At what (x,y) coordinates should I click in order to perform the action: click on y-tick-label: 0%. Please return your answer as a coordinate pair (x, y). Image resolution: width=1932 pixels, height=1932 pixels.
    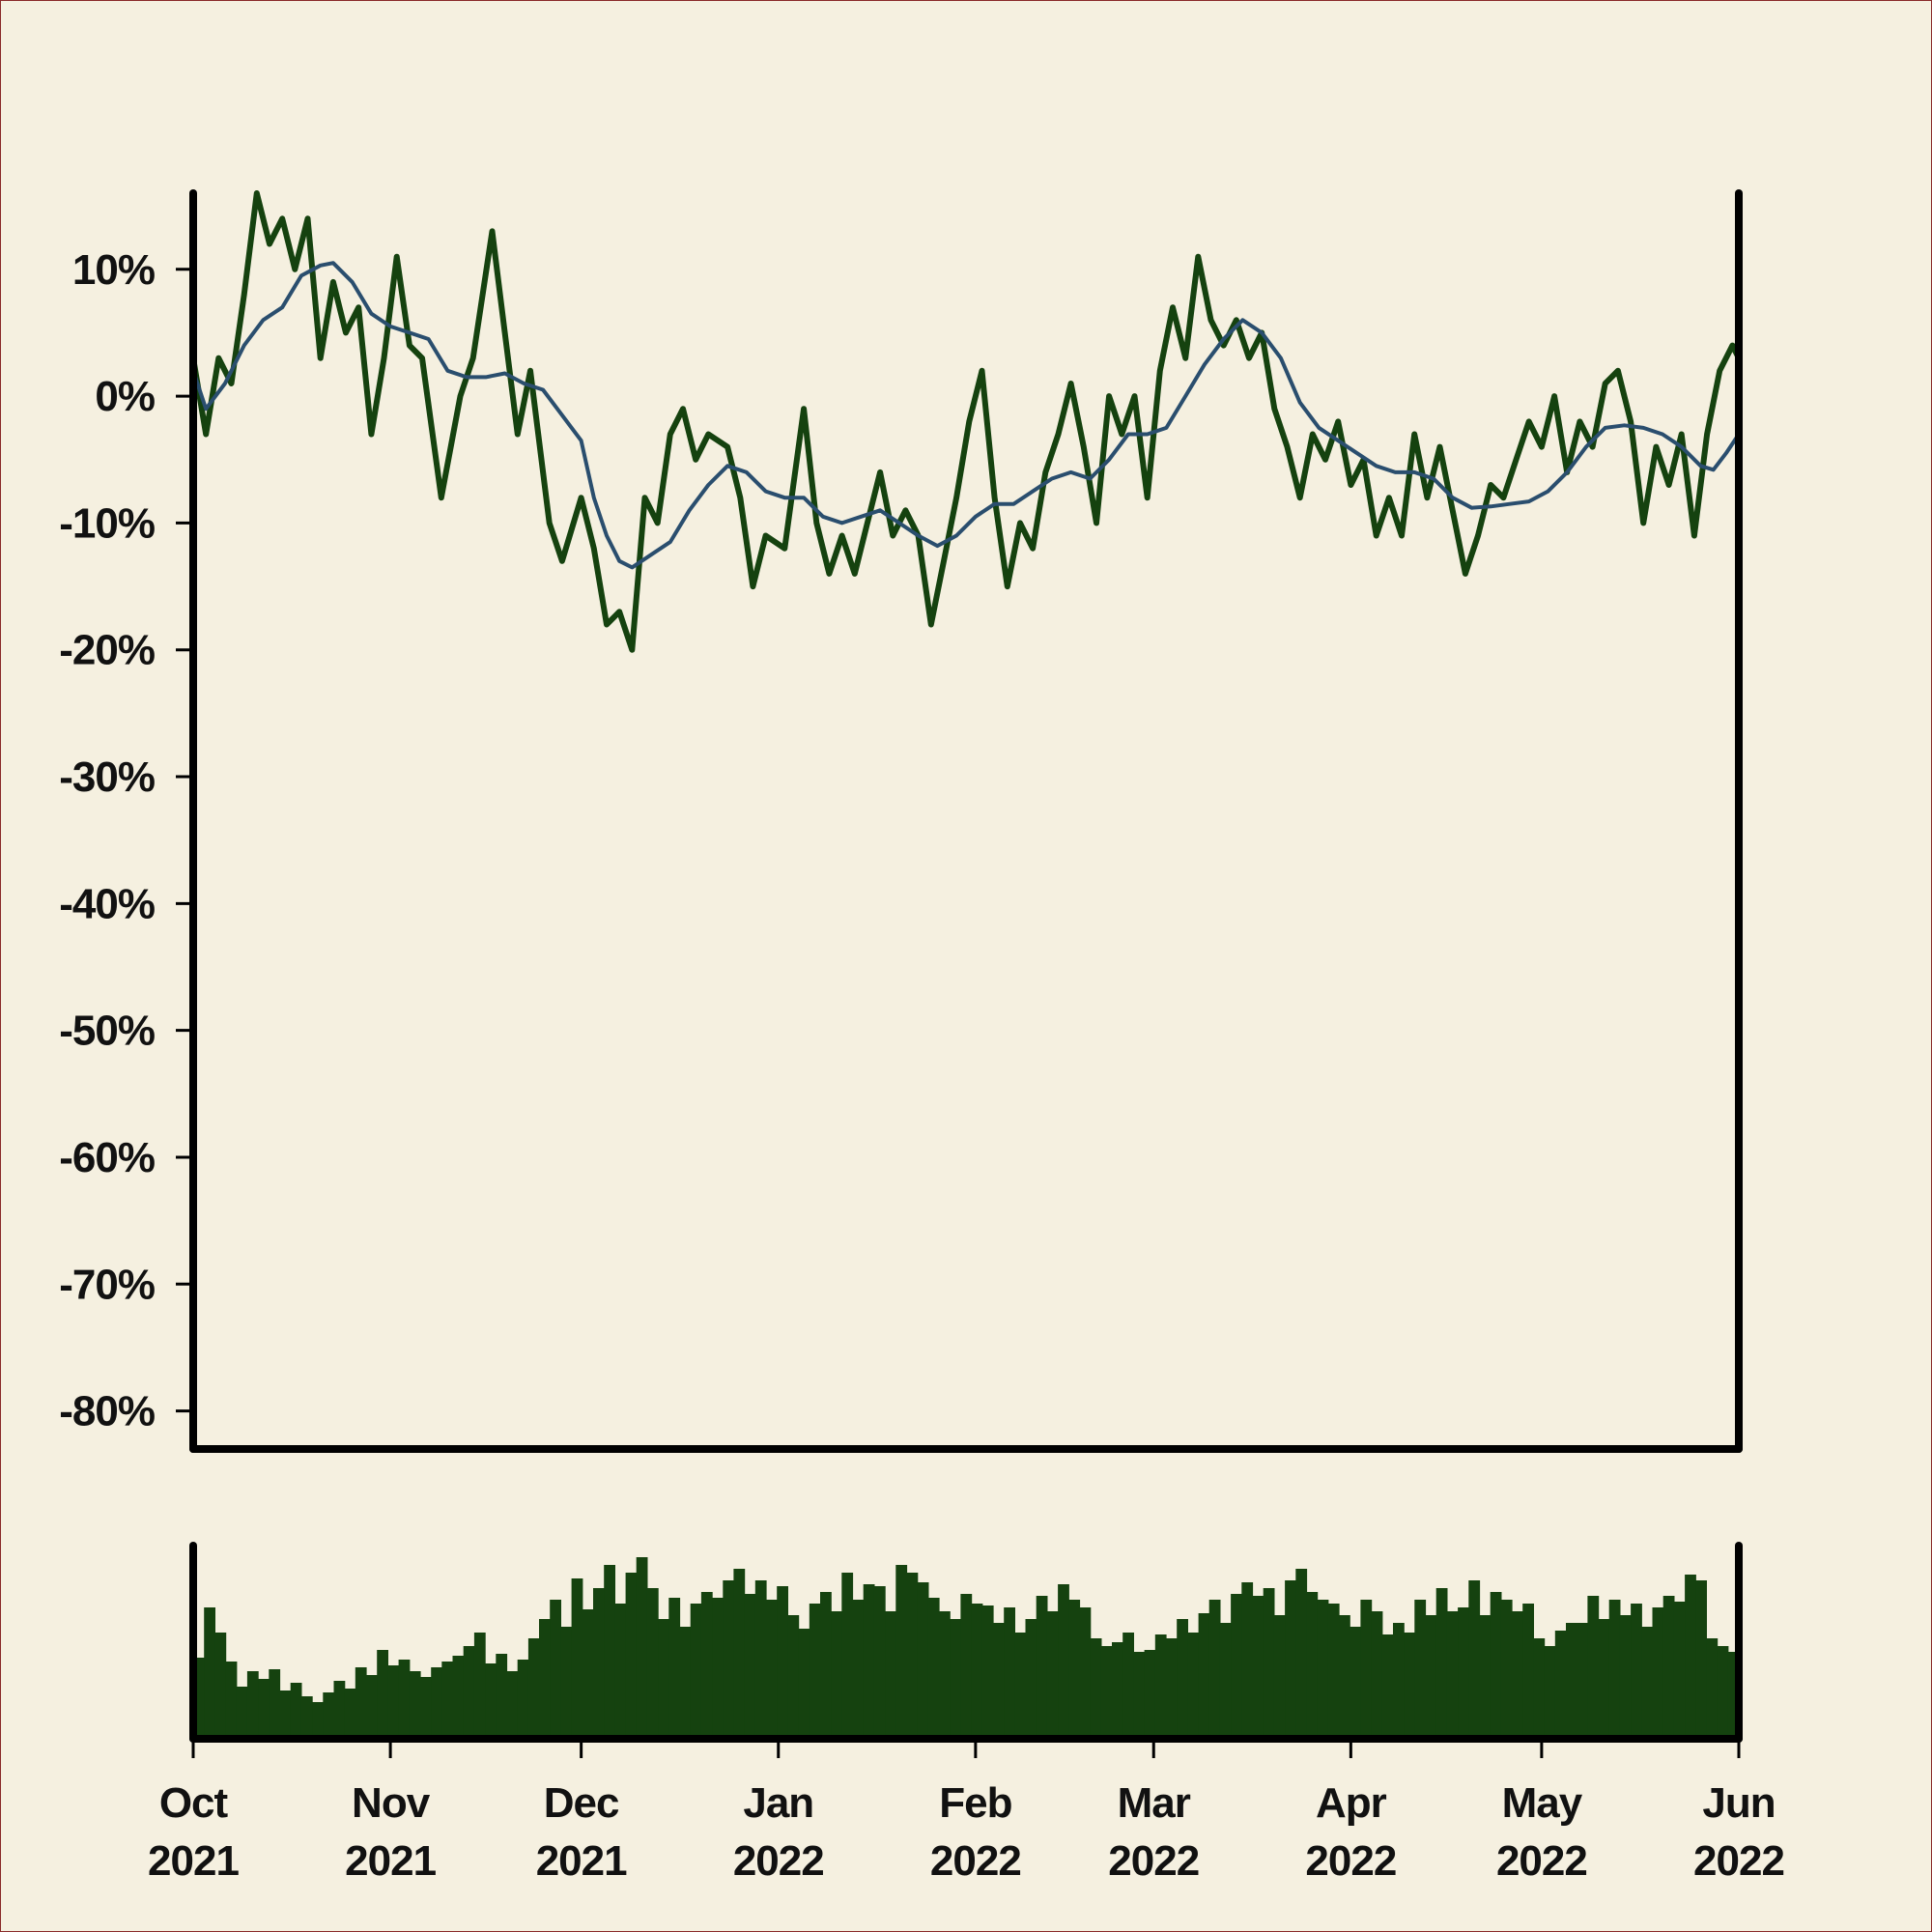
    Looking at the image, I should click on (125, 396).